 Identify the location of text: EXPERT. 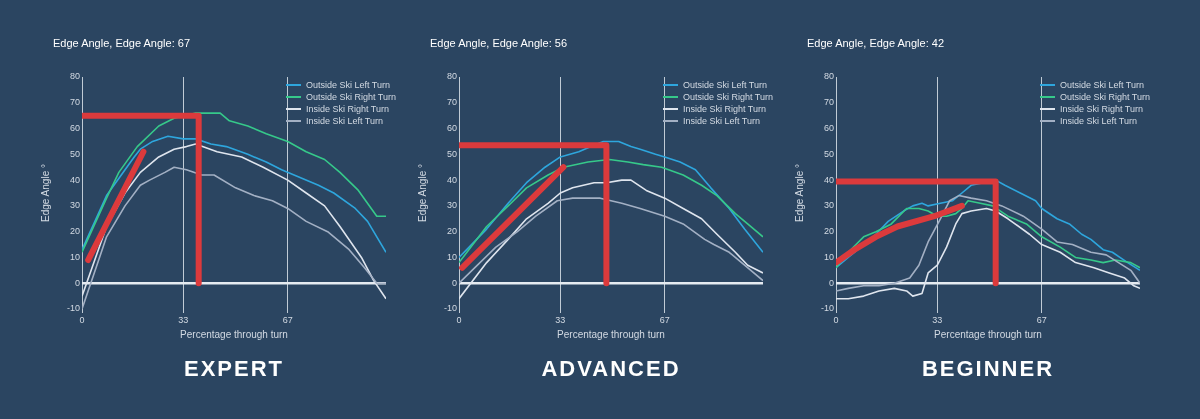
(234, 369).